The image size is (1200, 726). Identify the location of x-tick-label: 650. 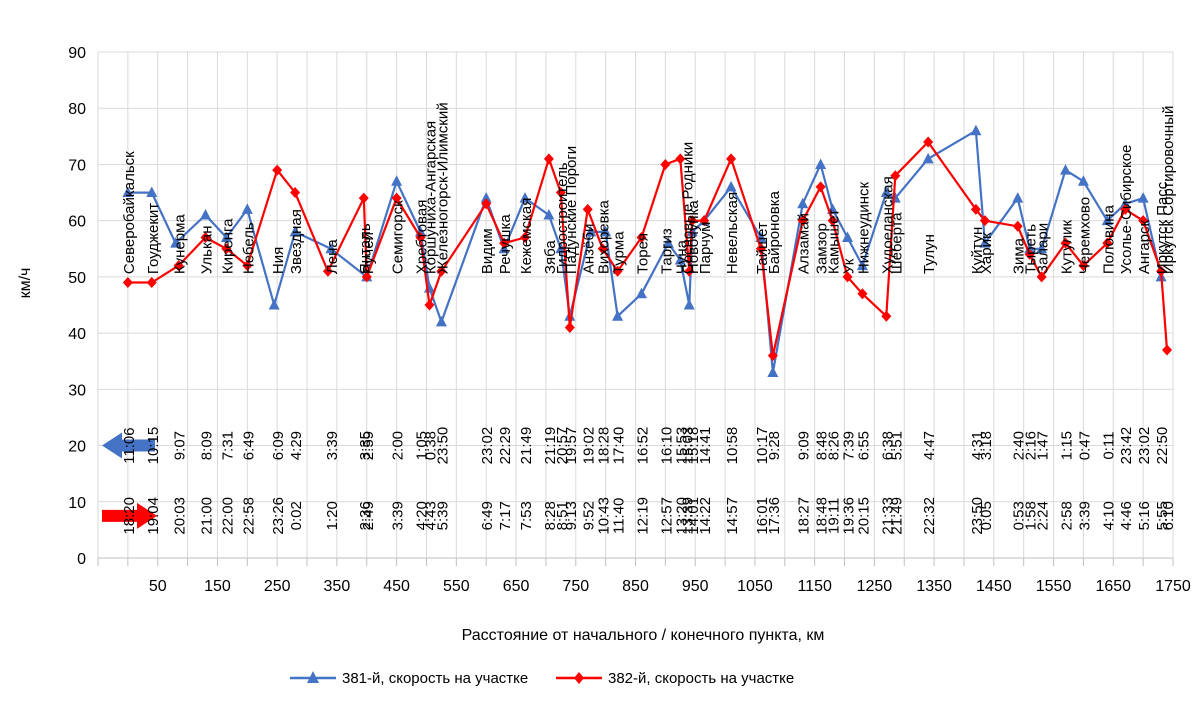
(516, 586).